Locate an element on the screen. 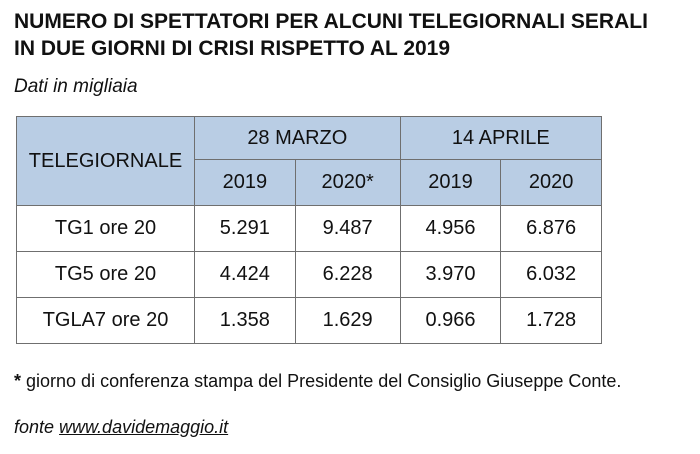 The height and width of the screenshot is (454, 700). table-cell: 1.728 is located at coordinates (551, 320).